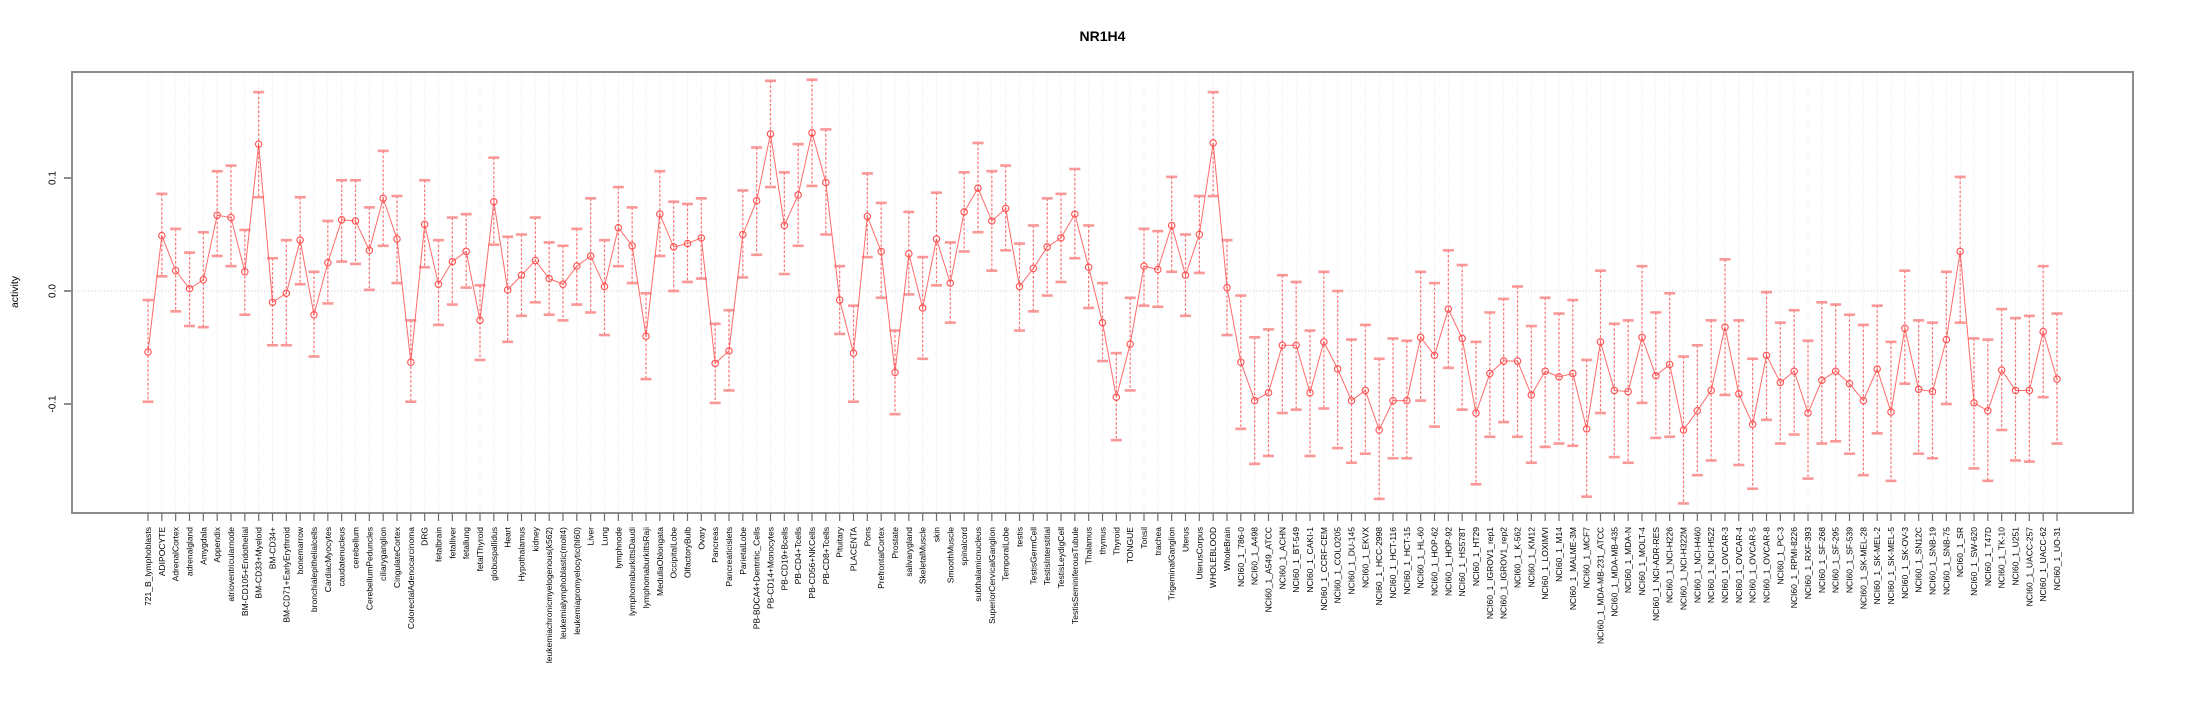 The width and height of the screenshot is (2205, 720). I want to click on x-tick-label: NCI60_1_CCRF-CEM, so click(1324, 569).